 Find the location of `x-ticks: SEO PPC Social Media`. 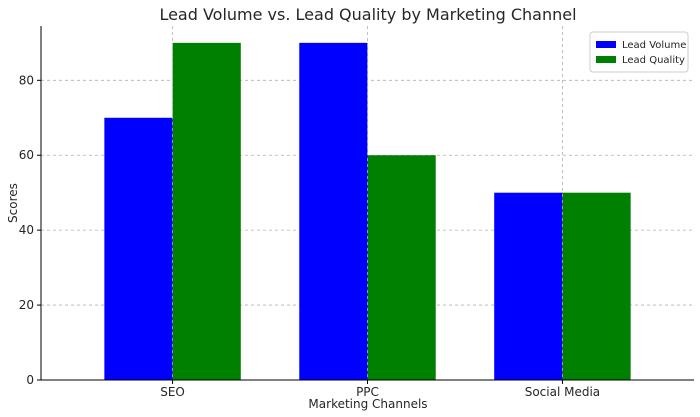

x-ticks: SEO PPC Social Media is located at coordinates (380, 389).